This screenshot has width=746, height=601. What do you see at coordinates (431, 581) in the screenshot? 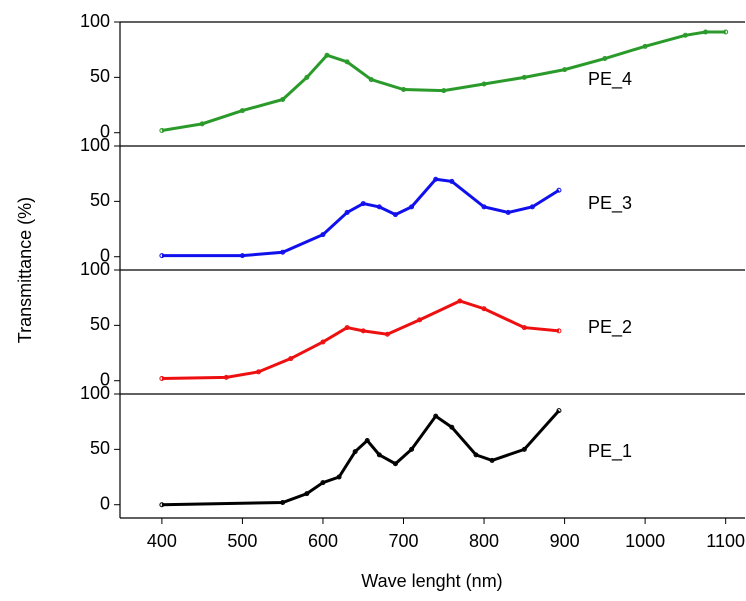
I see `x-axis-title: Wave lenght (nm)` at bounding box center [431, 581].